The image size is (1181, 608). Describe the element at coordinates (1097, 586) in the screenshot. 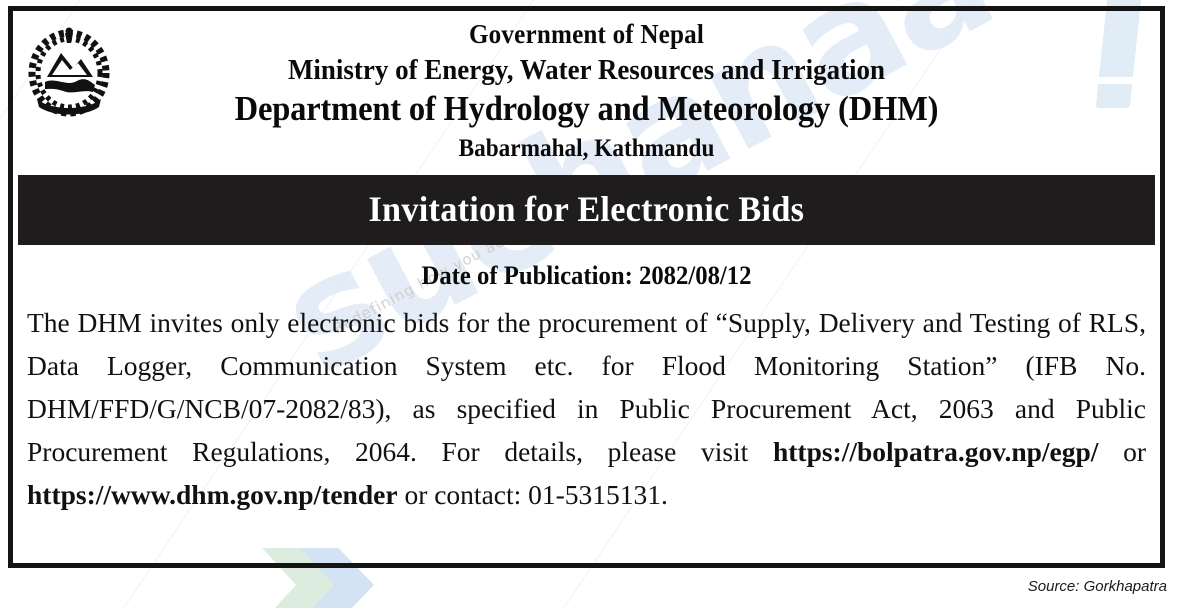

I see `source-credit: Source: Gorkhapatra` at that location.